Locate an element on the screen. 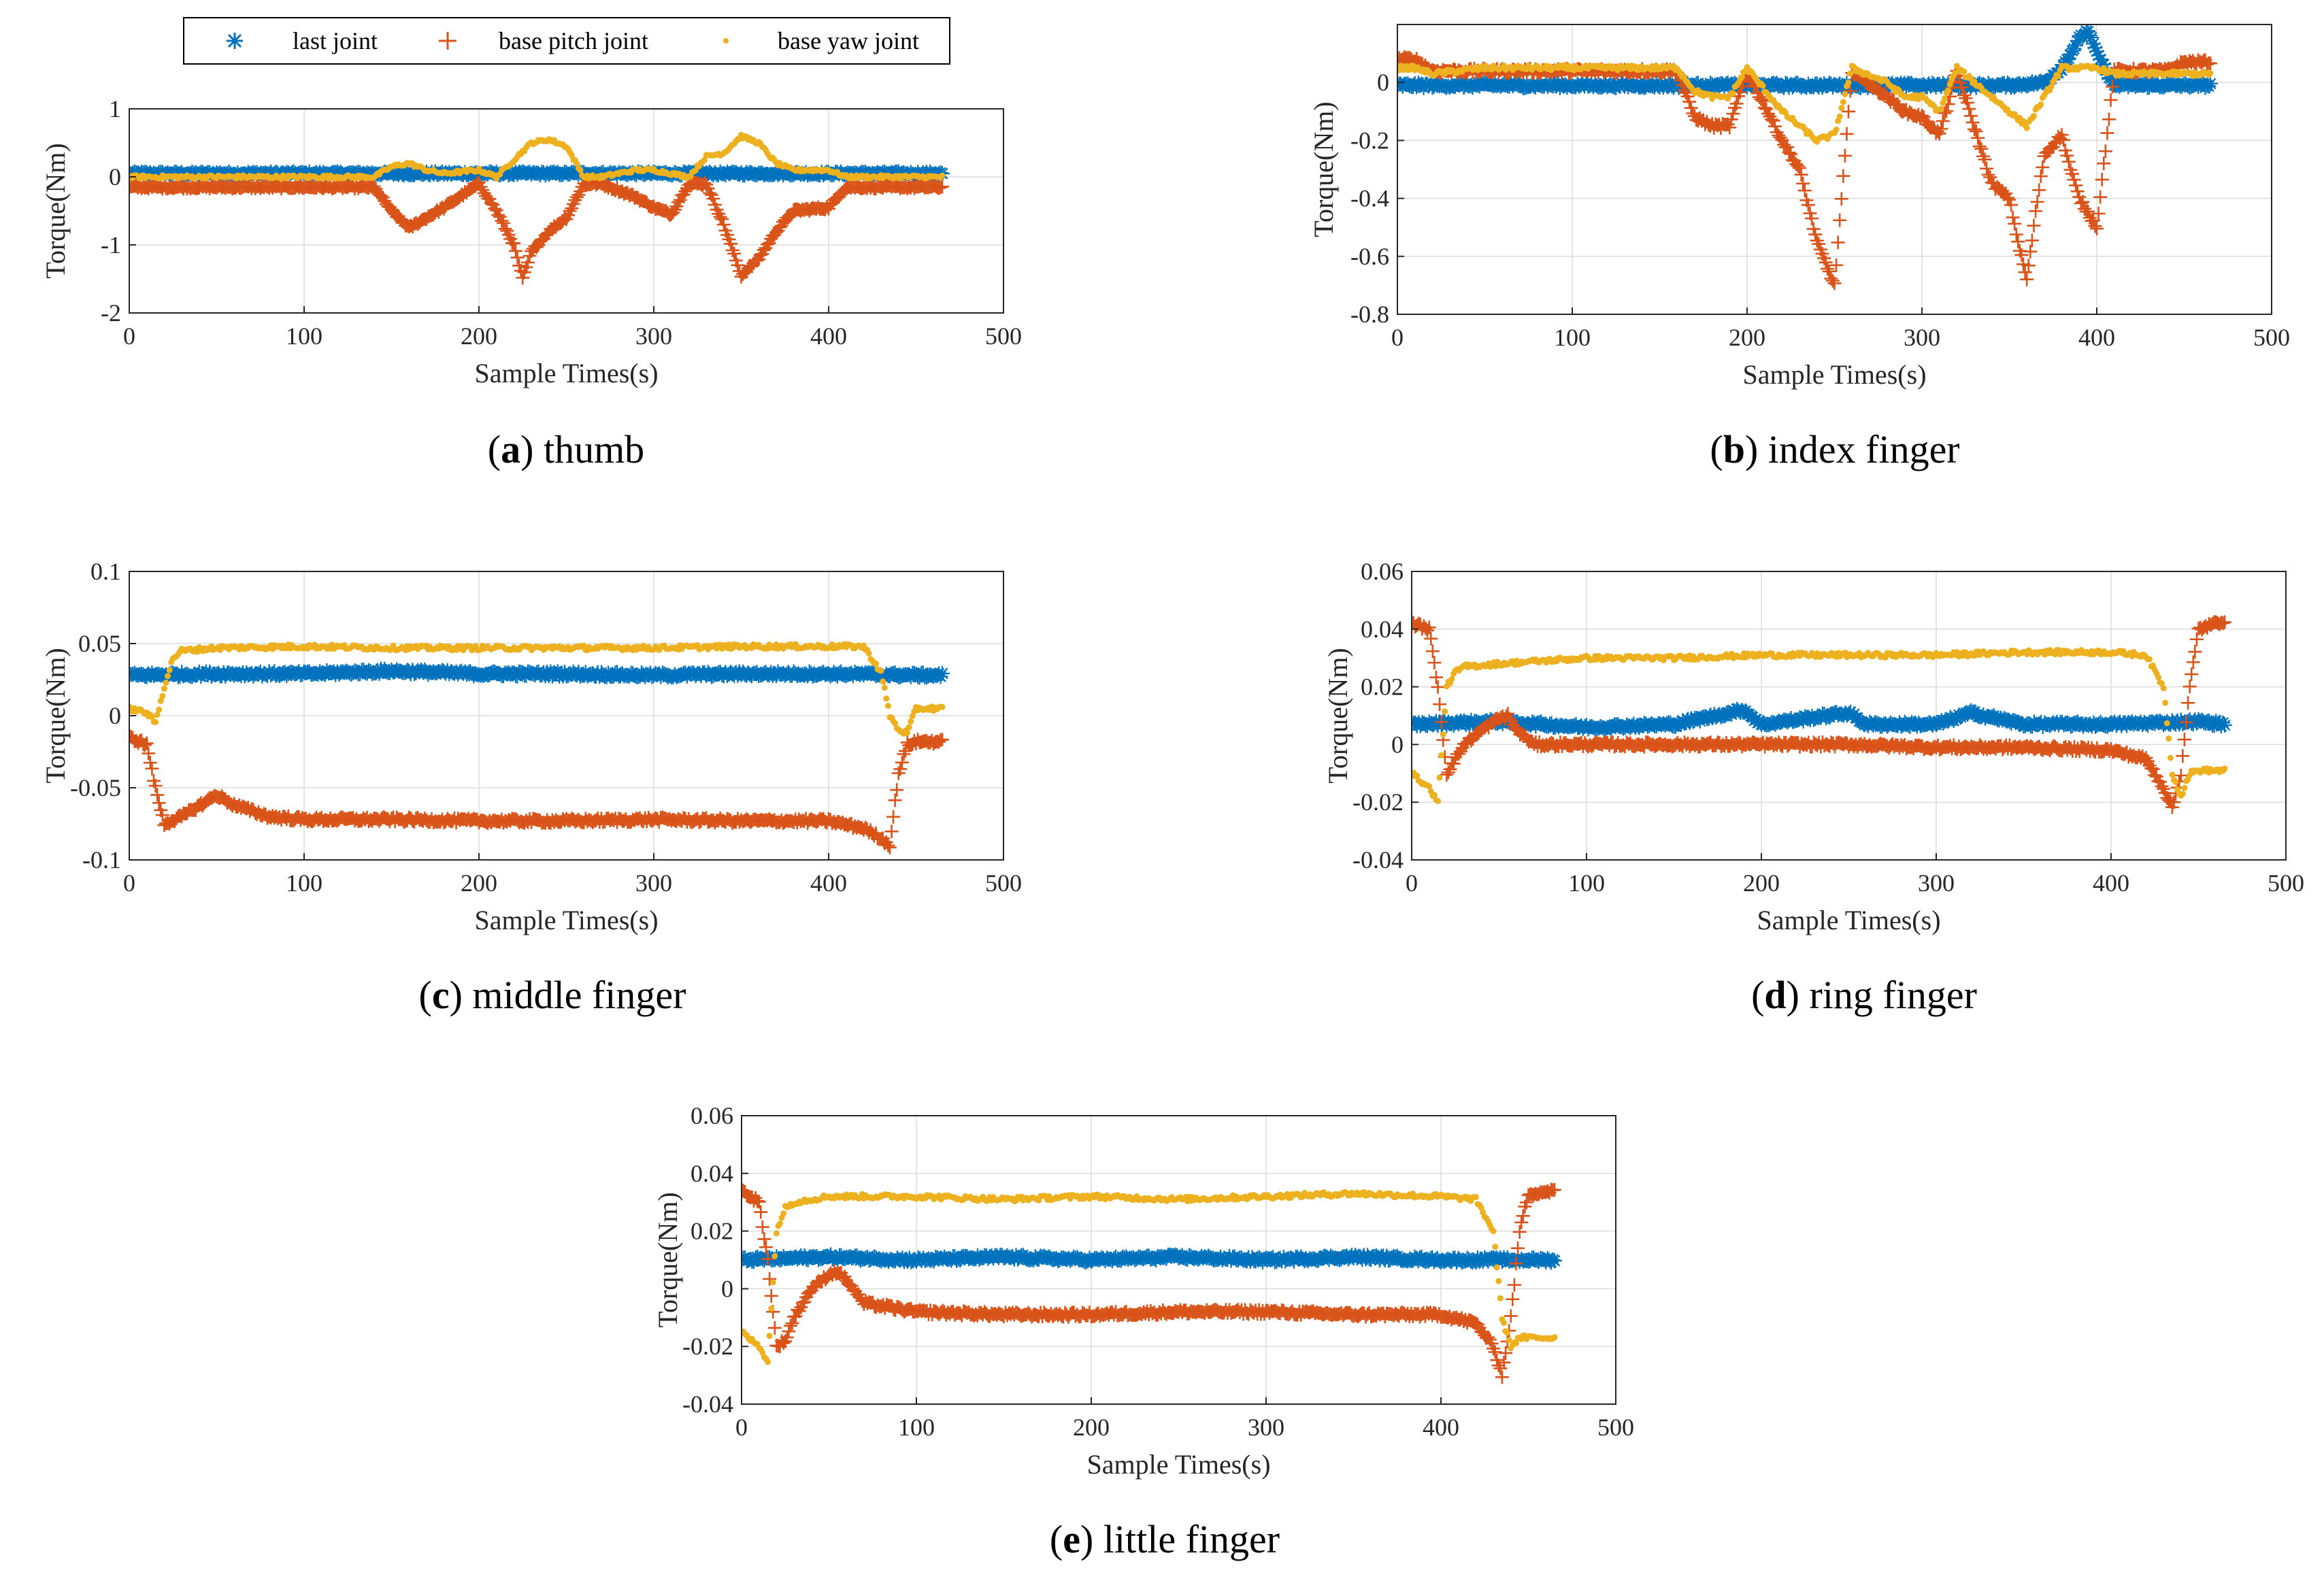 Image resolution: width=2324 pixels, height=1581 pixels. panel-c-caption-text: middle finger is located at coordinates (579, 995).